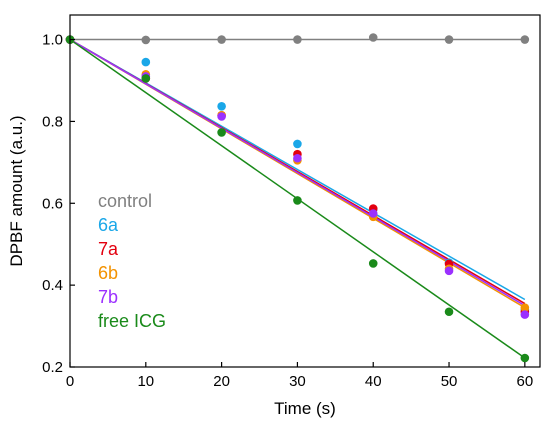 The width and height of the screenshot is (550, 429). I want to click on legend-entry-control: control, so click(125, 201).